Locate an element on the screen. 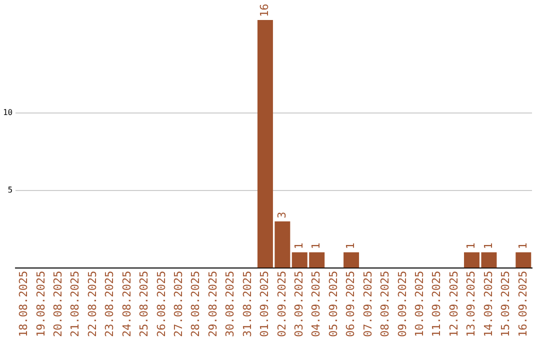  x-tick-label: 30.08.2025 is located at coordinates (230, 304).